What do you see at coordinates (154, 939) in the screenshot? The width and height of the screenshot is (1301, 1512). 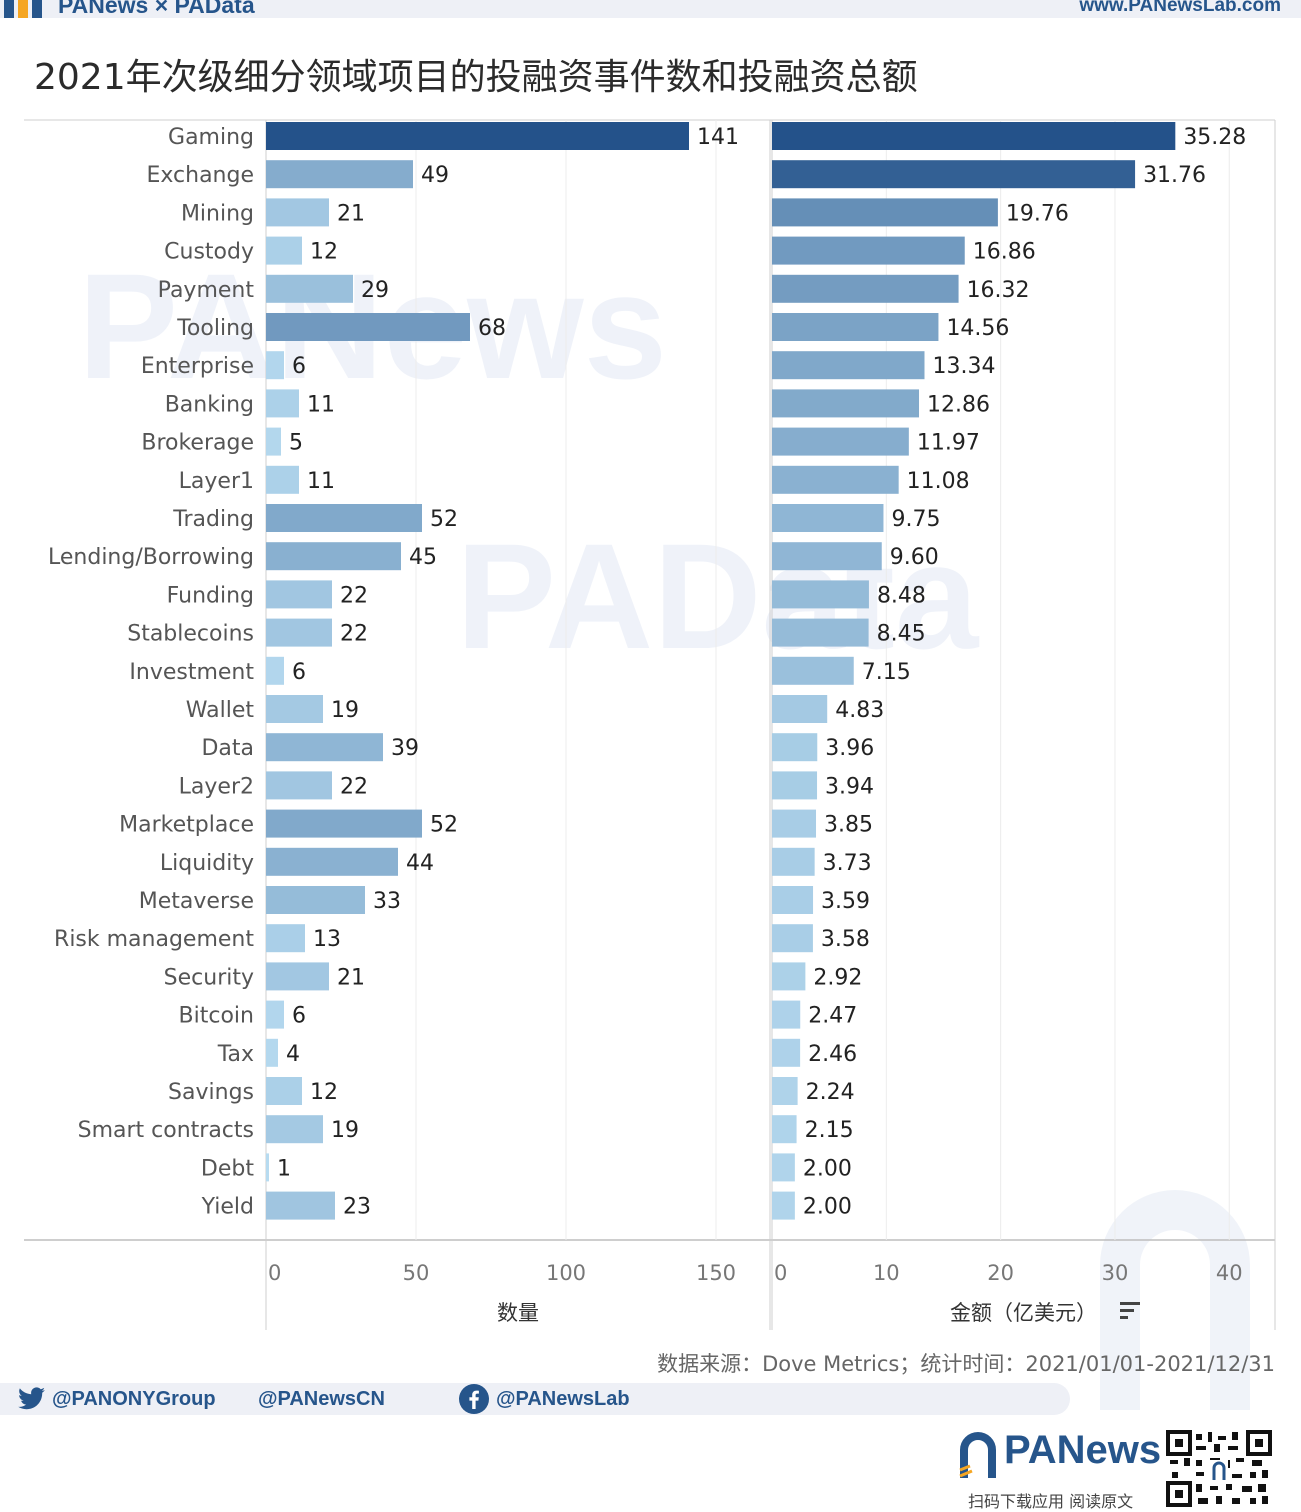 I see `category-label: Risk management` at bounding box center [154, 939].